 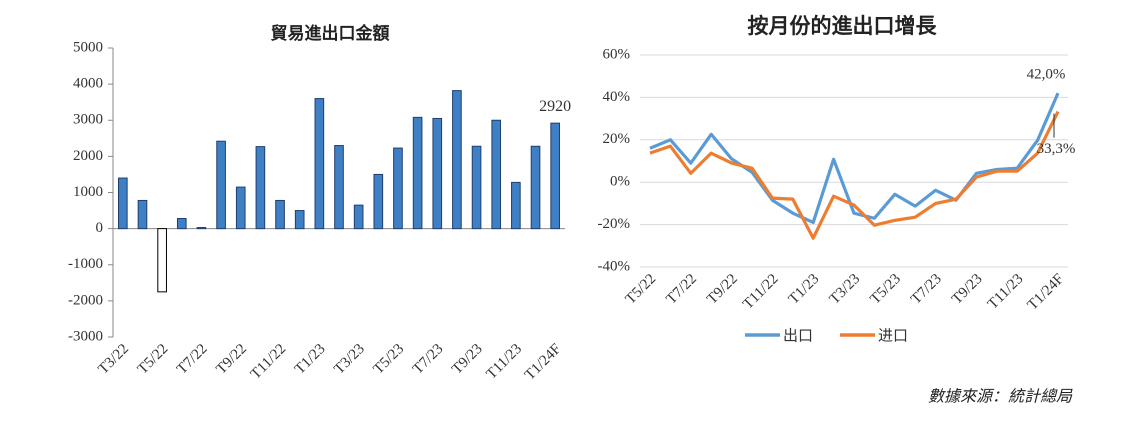 I want to click on y-tick-label: 40%, so click(x=617, y=97).